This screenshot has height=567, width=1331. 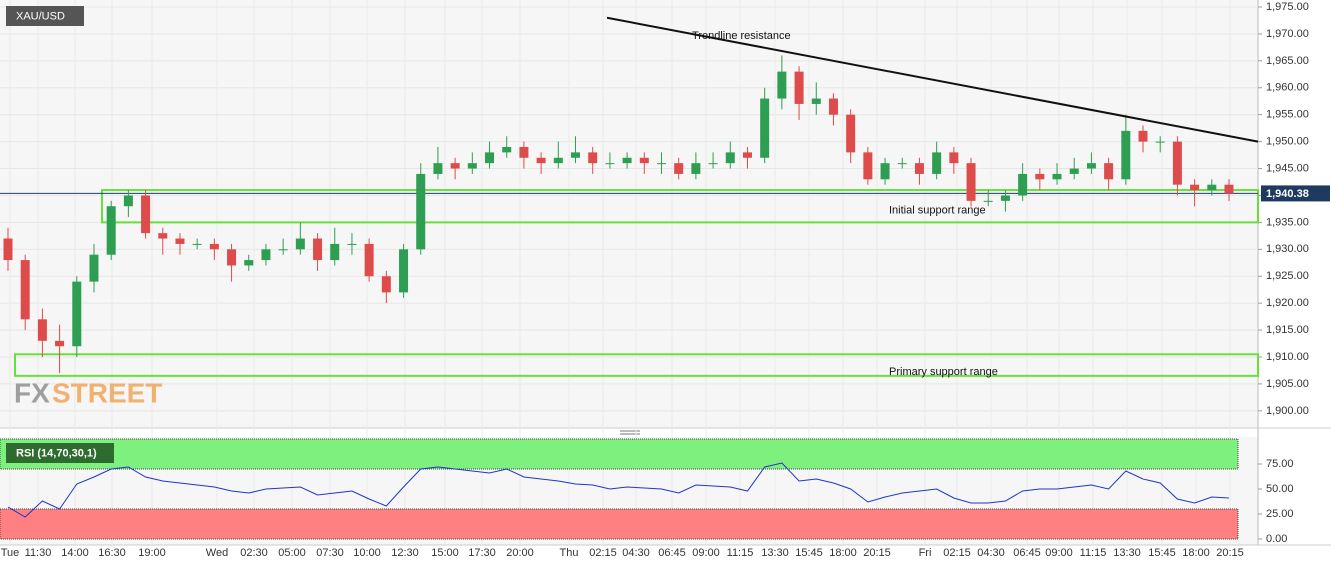 What do you see at coordinates (1287, 303) in the screenshot?
I see `y-tick-label: 1,920.00` at bounding box center [1287, 303].